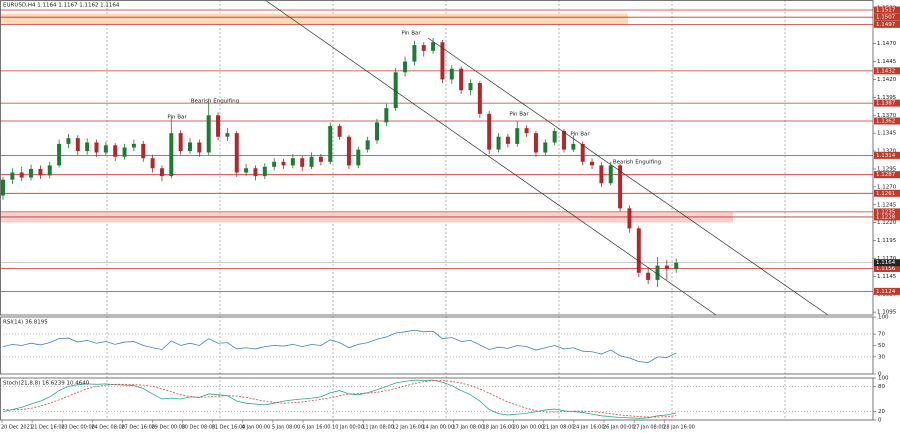 The height and width of the screenshot is (433, 900). Describe the element at coordinates (46, 384) in the screenshot. I see `panel-title: Stoch(21,8,8) 16.6239 10.4640` at that location.